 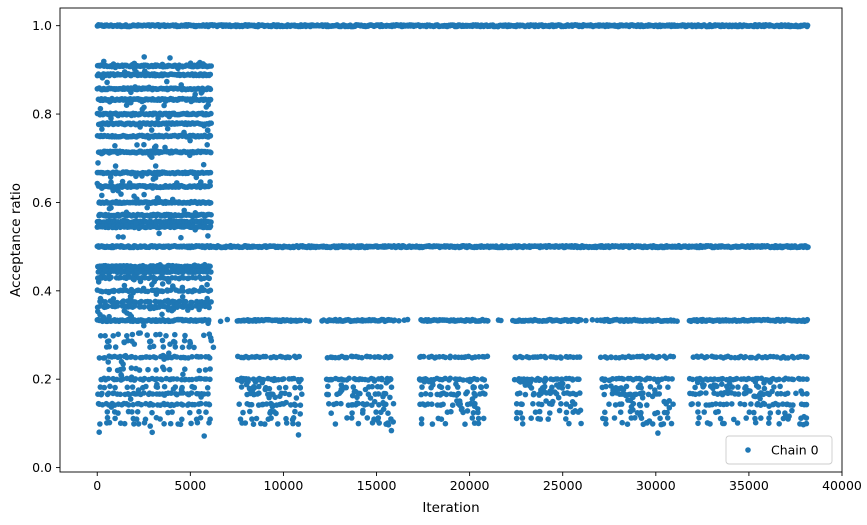 What do you see at coordinates (450, 508) in the screenshot?
I see `x-axis-label: Iteration` at bounding box center [450, 508].